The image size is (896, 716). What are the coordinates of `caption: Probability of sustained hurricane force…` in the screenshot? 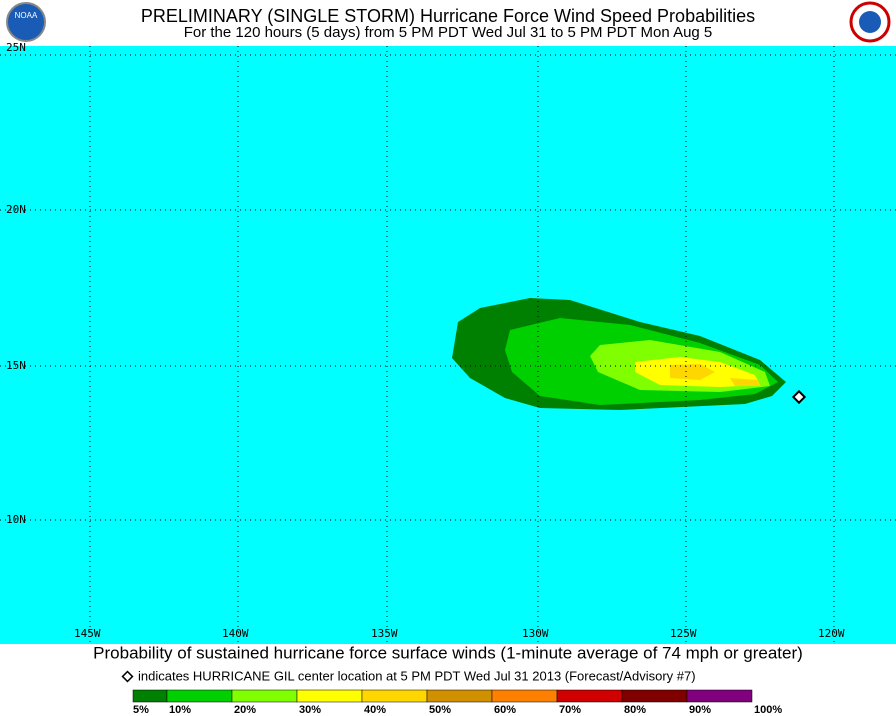 It's located at (448, 652).